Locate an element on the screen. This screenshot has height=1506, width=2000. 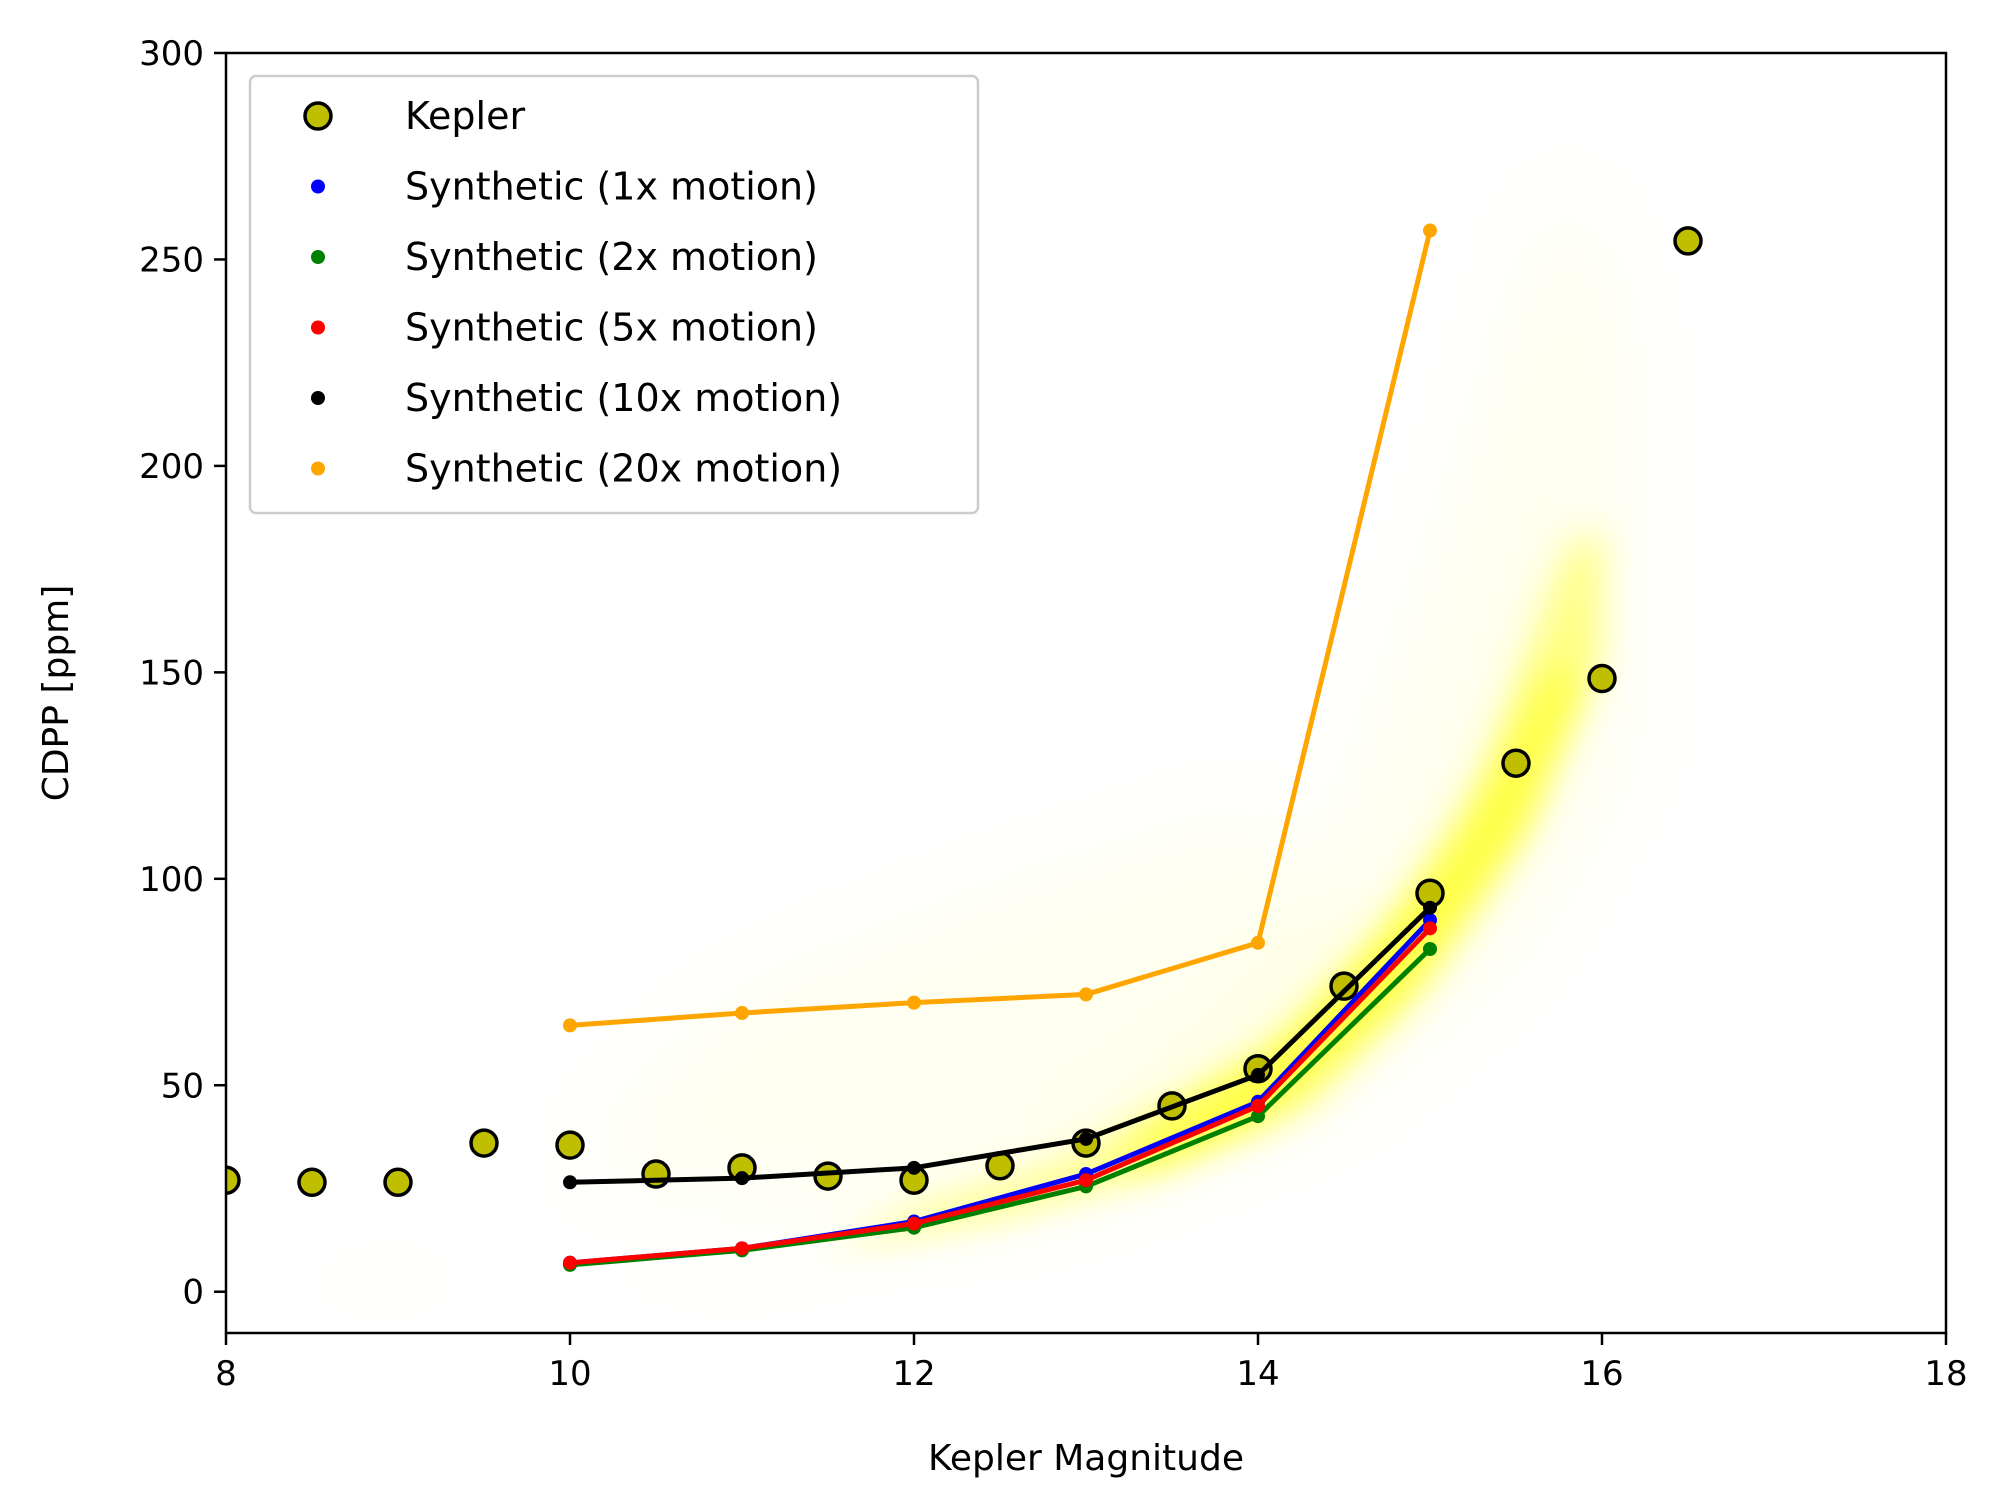
x-tick-label: 16 is located at coordinates (1601, 1374).